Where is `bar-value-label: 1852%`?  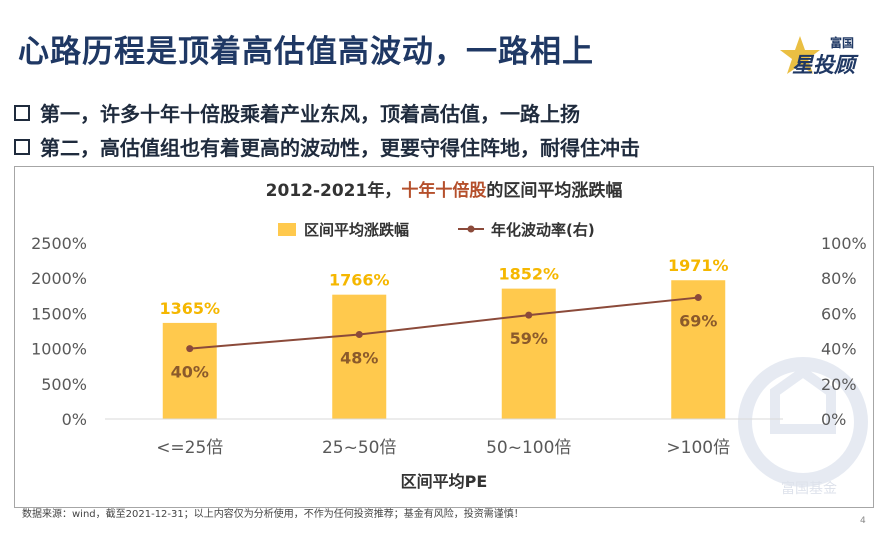
bar-value-label: 1852% is located at coordinates (528, 274).